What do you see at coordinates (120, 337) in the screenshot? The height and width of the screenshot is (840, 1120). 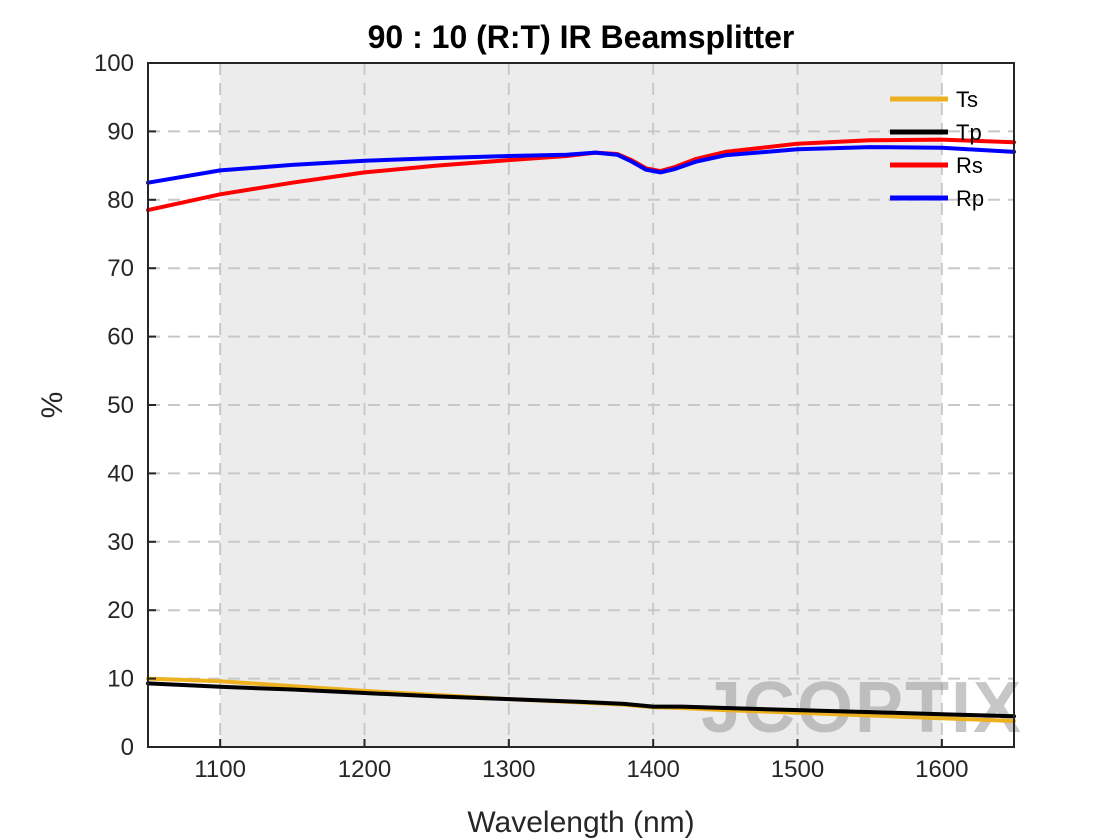 I see `y-tick-label: 60` at bounding box center [120, 337].